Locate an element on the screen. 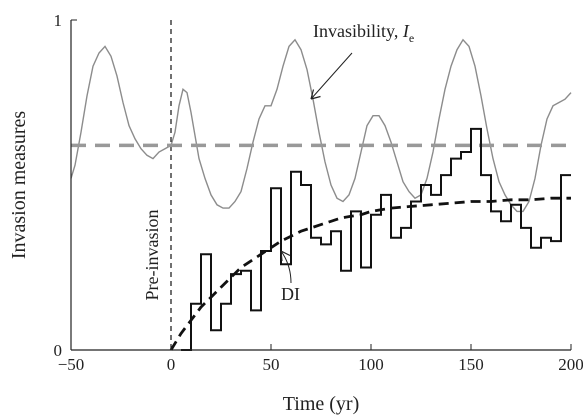 The height and width of the screenshot is (417, 583). invasibility-arrow-head is located at coordinates (315, 94).